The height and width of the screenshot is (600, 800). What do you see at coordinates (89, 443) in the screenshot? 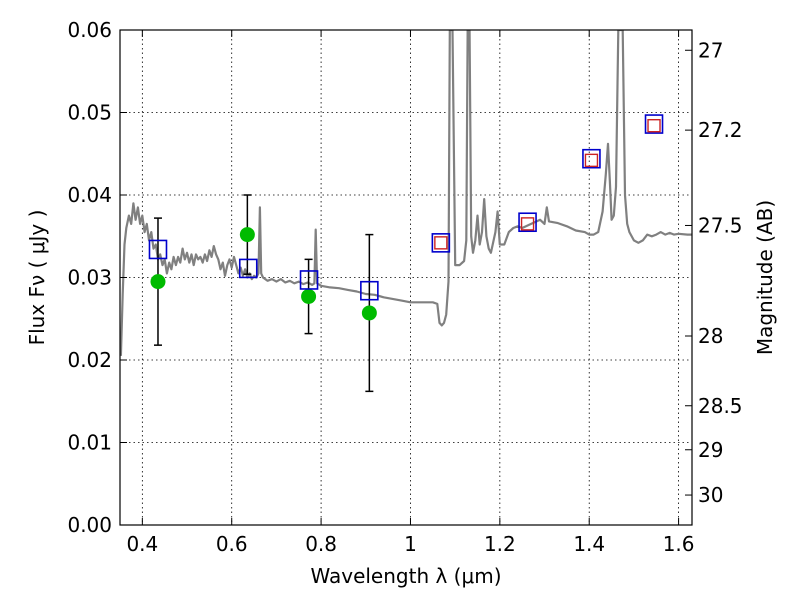
I see `y-tick-label: 0.01` at bounding box center [89, 443].